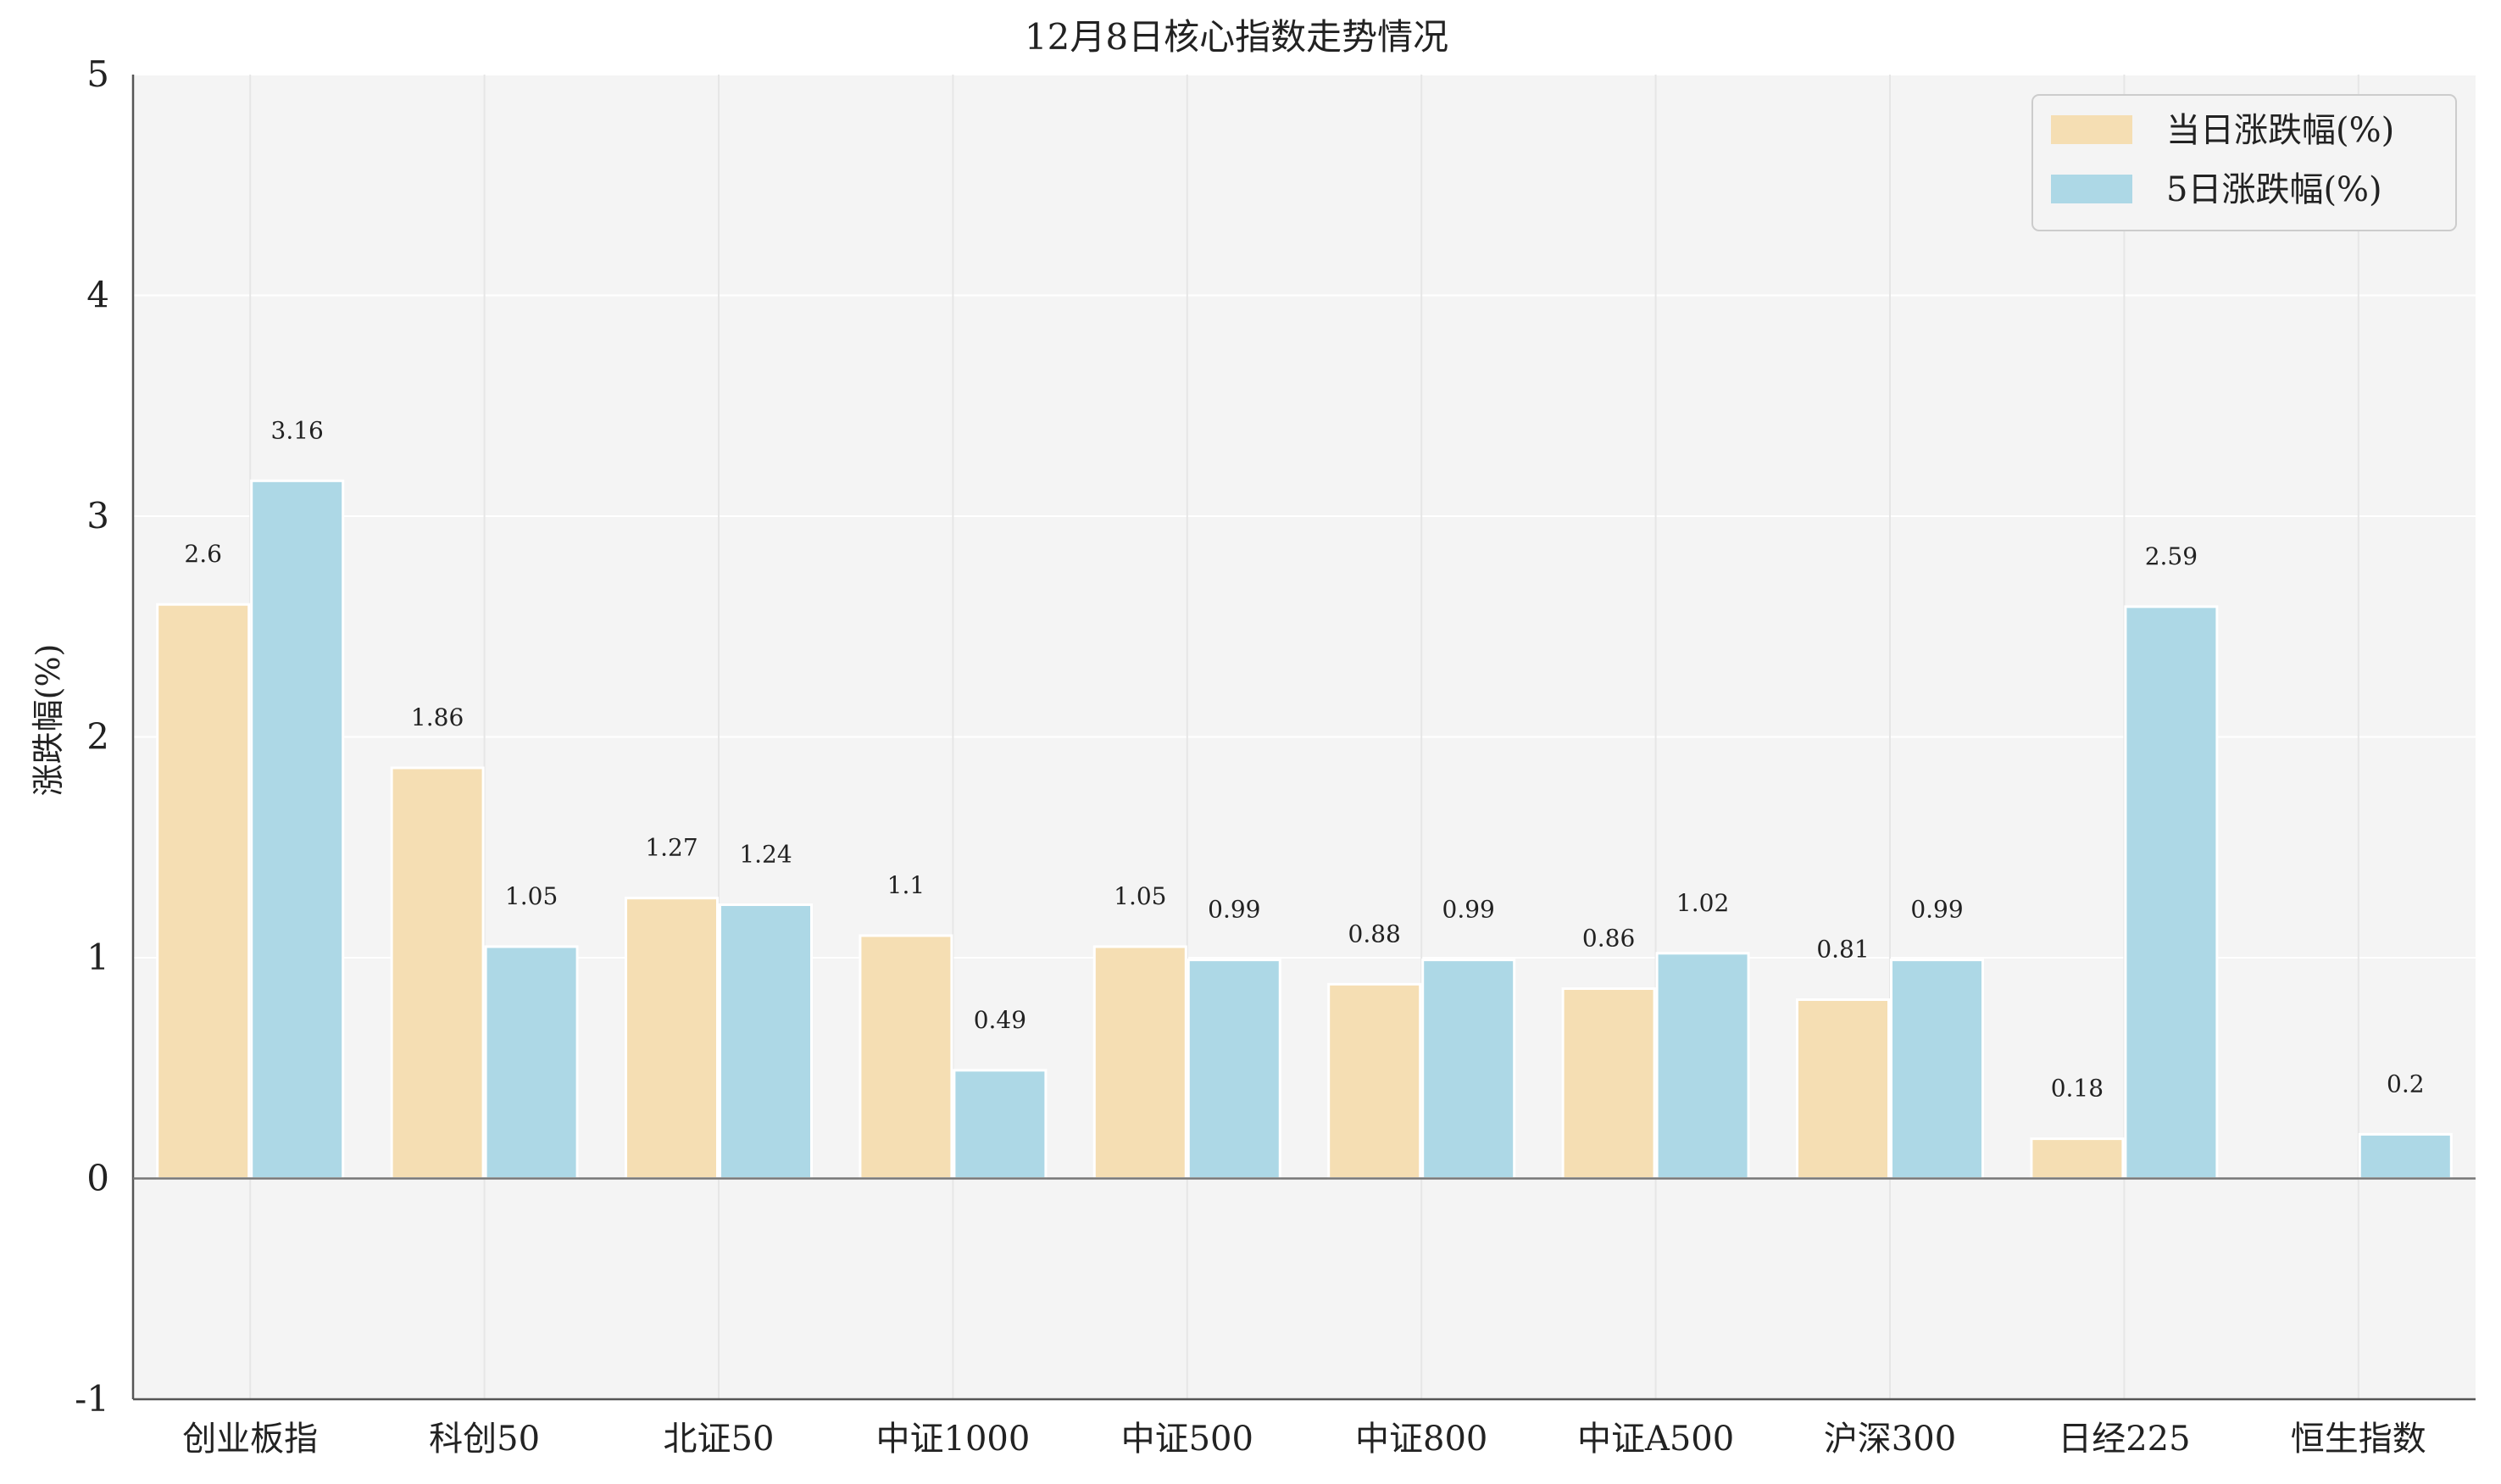 The image size is (2501, 1484). I want to click on data-label-daily-5: 0.88, so click(1374, 934).